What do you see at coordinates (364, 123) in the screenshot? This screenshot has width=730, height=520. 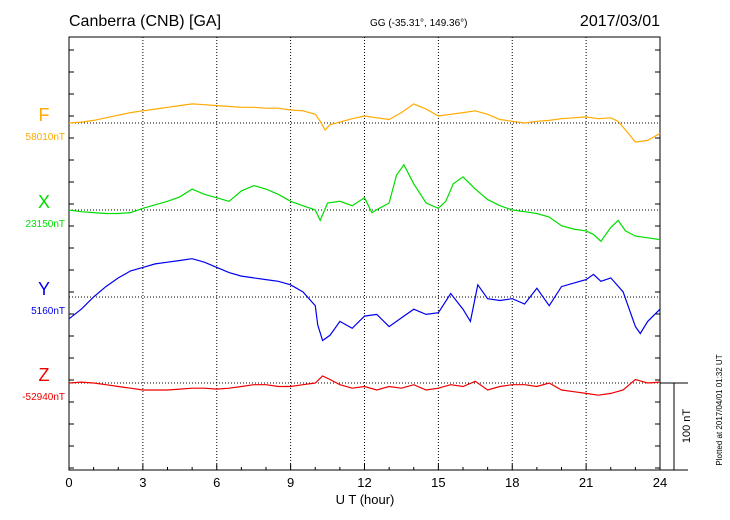 I see `series-line-f` at bounding box center [364, 123].